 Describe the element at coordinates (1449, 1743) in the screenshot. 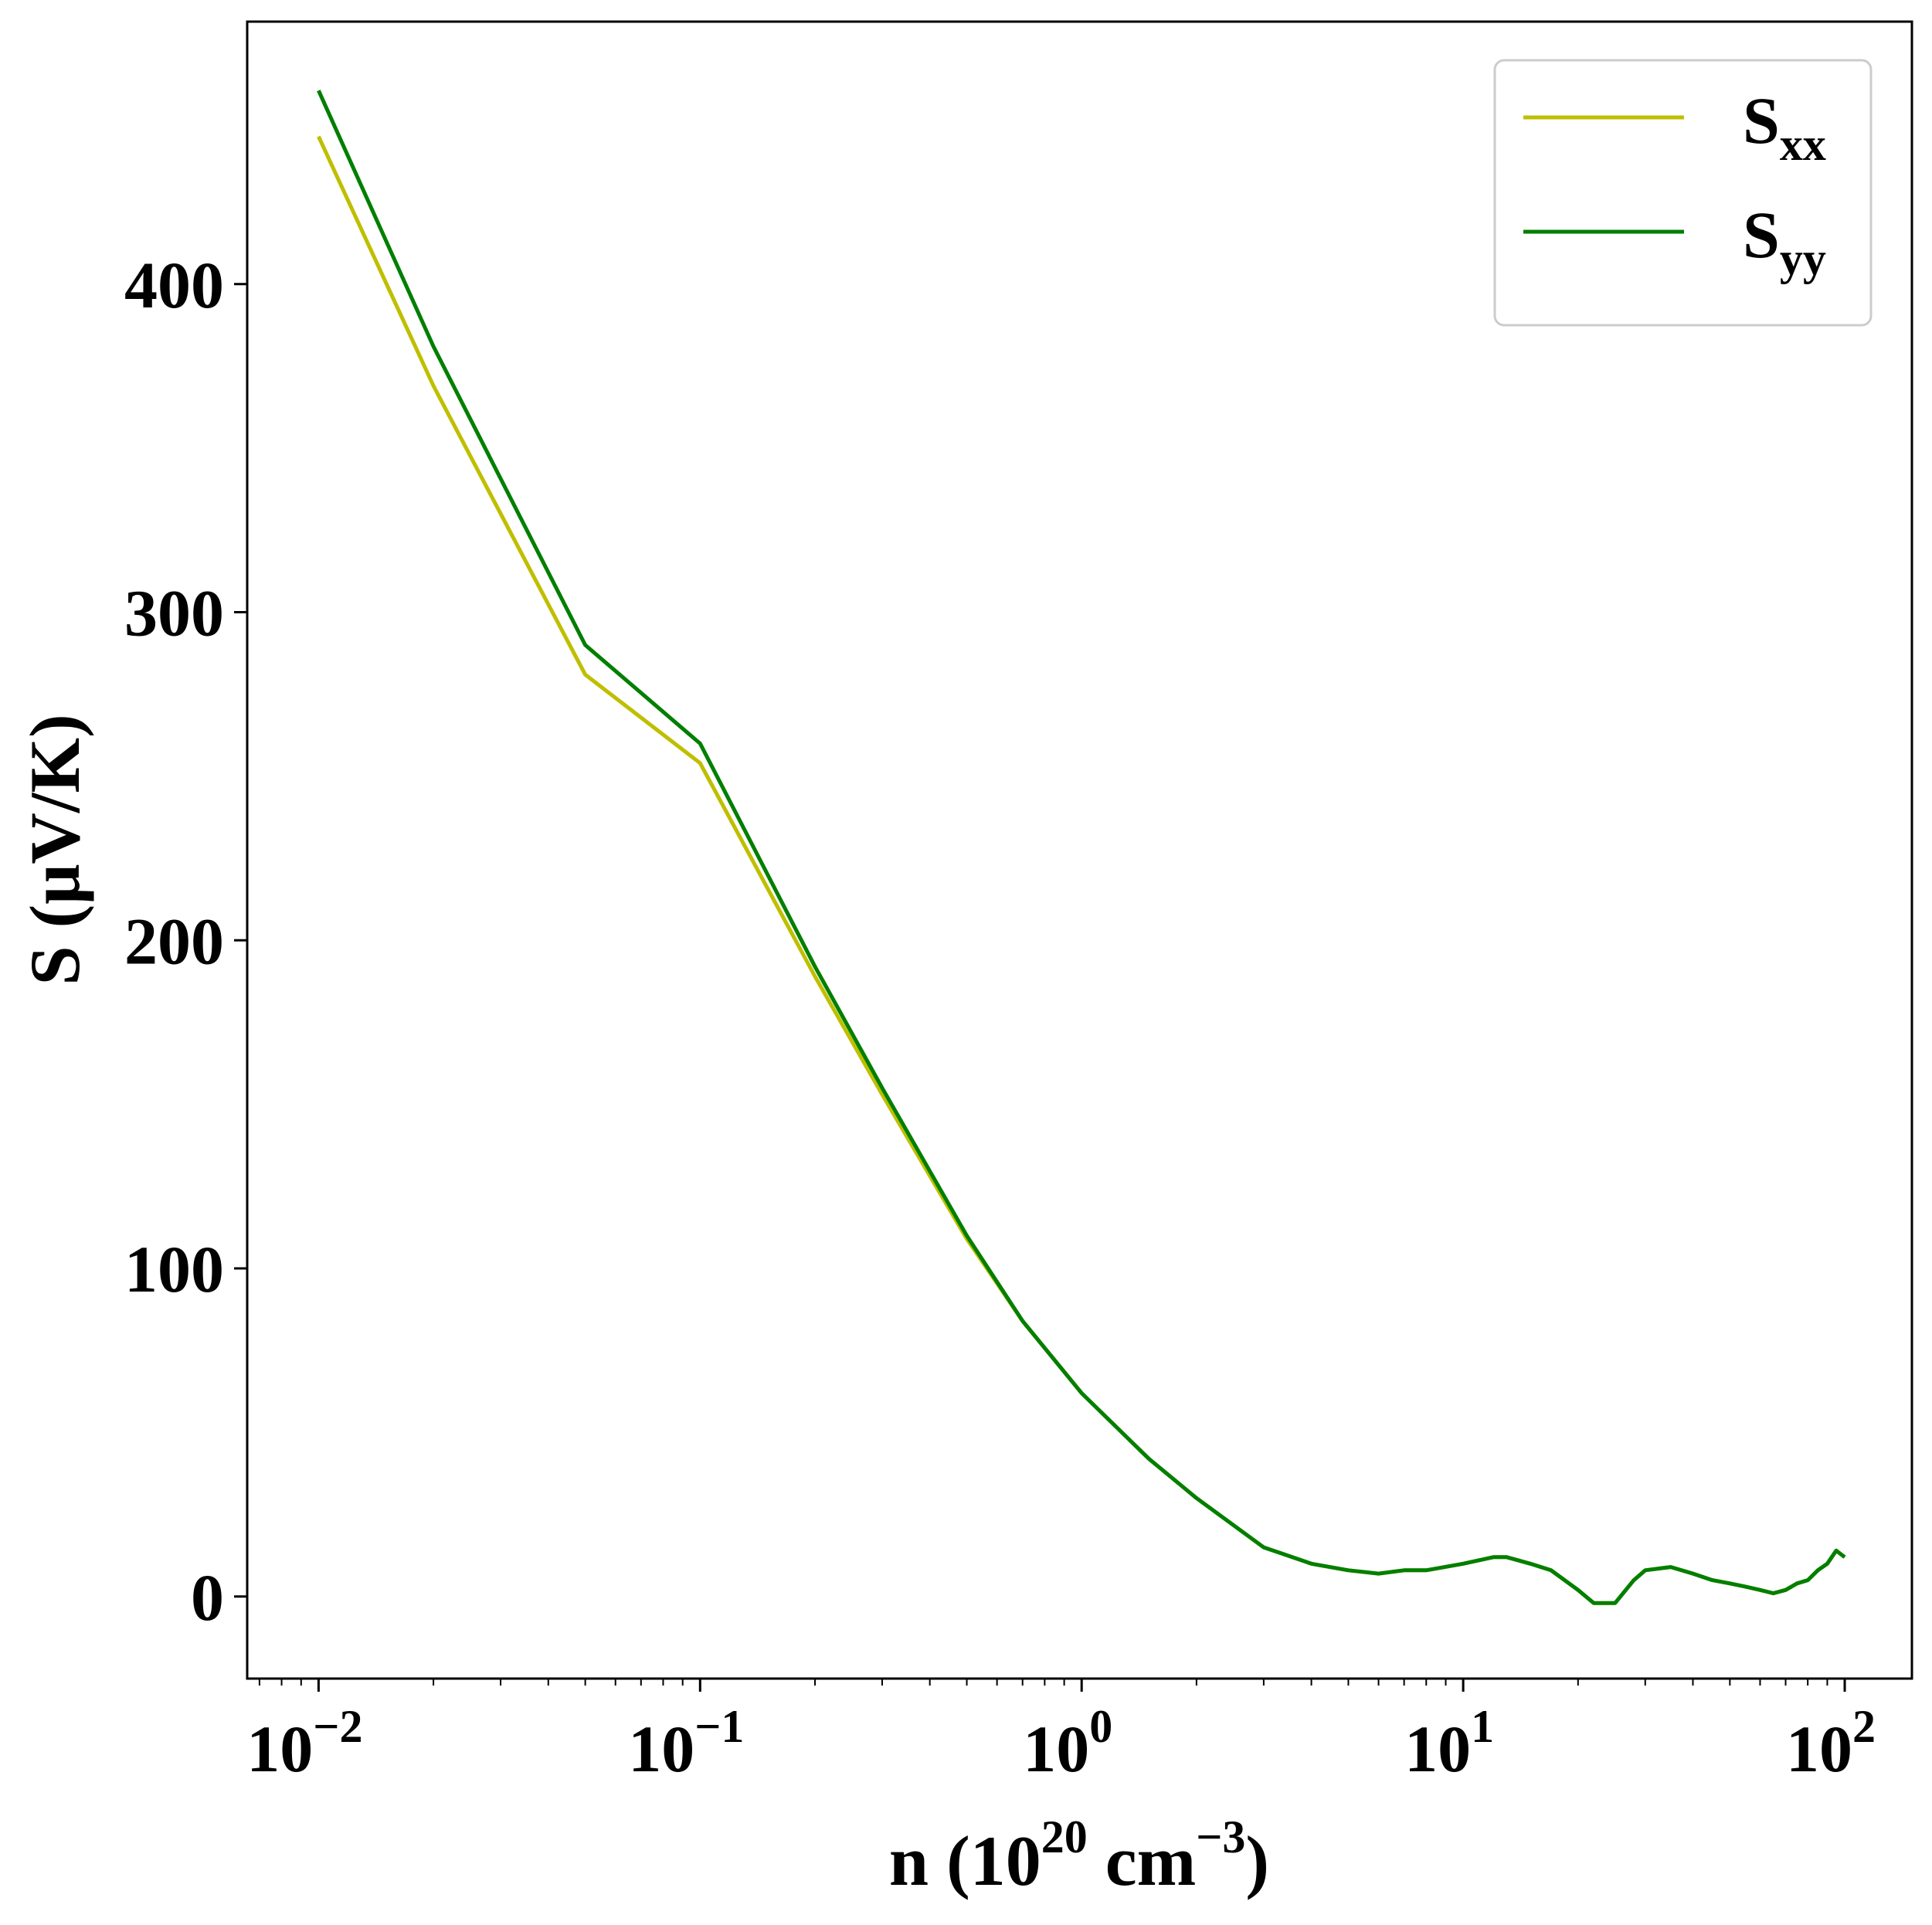

I see `x-tick-label: 10¹` at that location.